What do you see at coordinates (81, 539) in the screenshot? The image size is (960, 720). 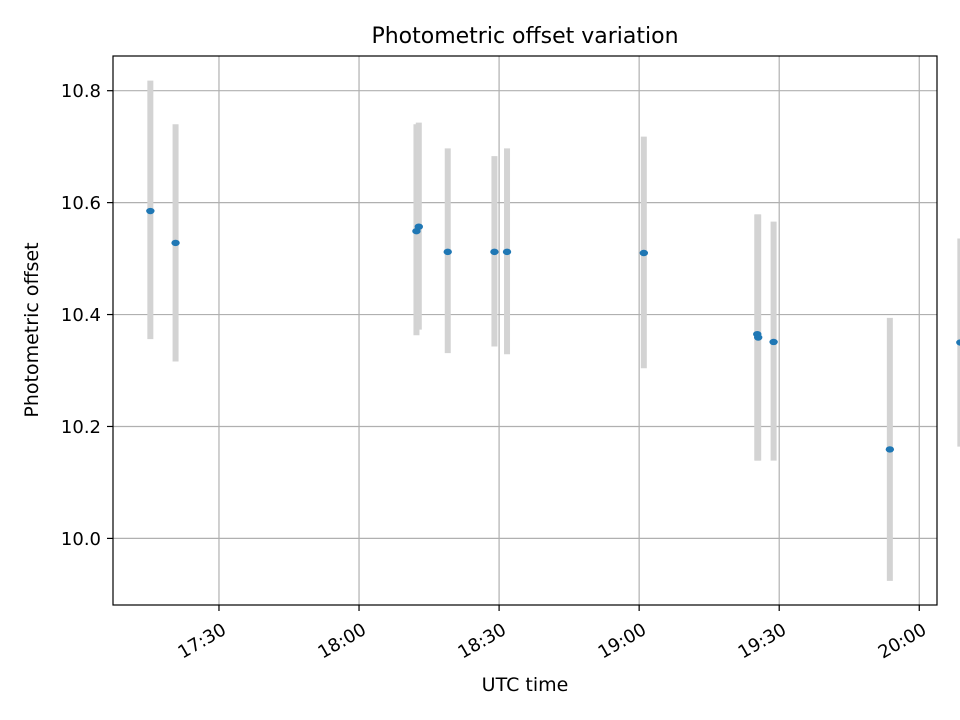 I see `y-tick-label: 10.0` at bounding box center [81, 539].